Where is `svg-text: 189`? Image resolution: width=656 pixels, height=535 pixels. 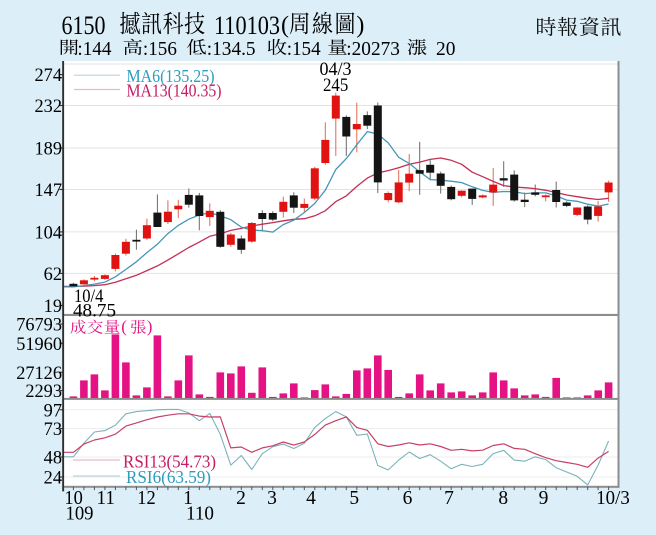 svg-text: 189 is located at coordinates (48, 149).